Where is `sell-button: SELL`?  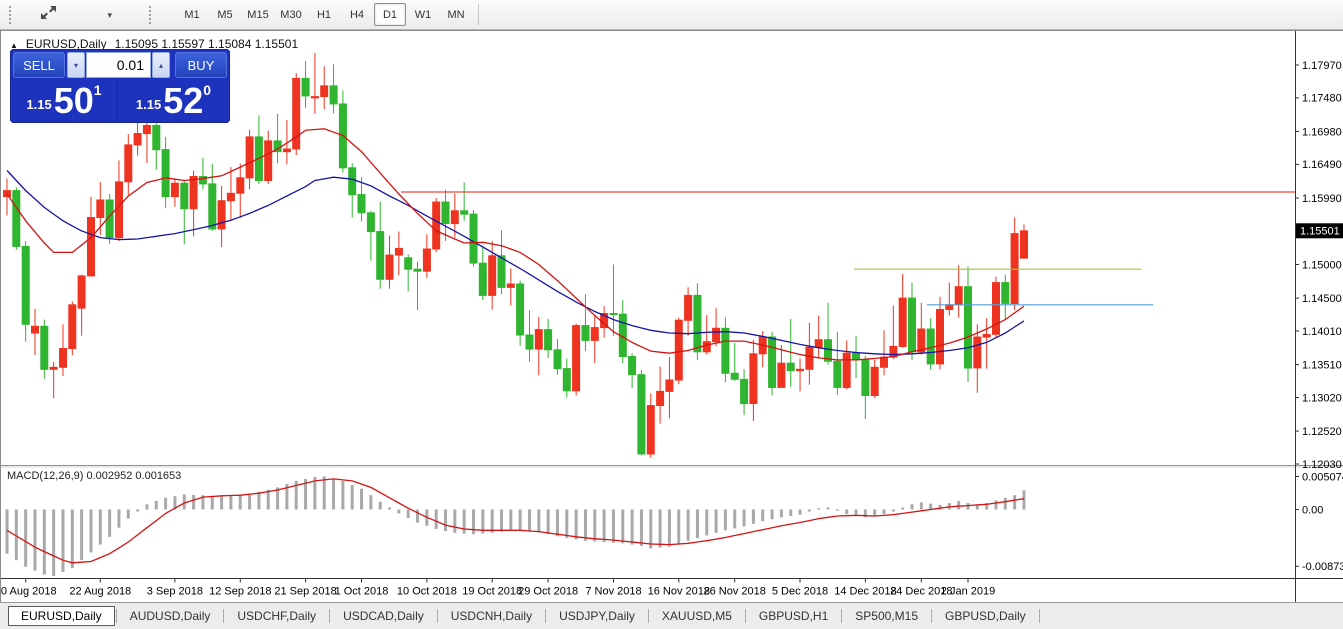
sell-button: SELL is located at coordinates (39, 65).